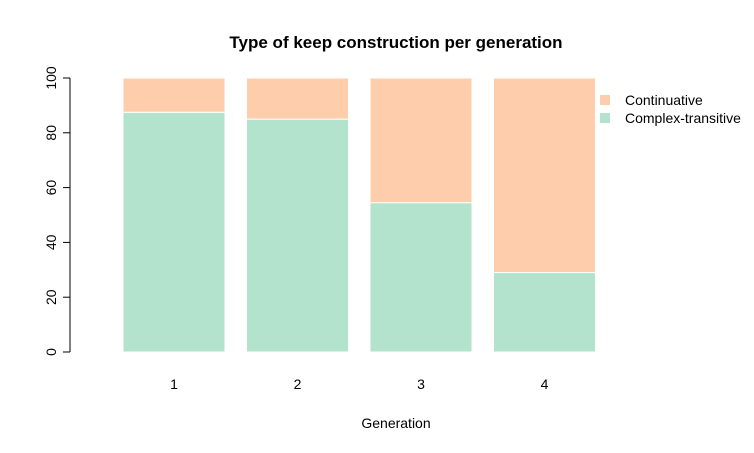 The width and height of the screenshot is (754, 453). What do you see at coordinates (395, 42) in the screenshot?
I see `chart-title: Type of keep construction per generation` at bounding box center [395, 42].